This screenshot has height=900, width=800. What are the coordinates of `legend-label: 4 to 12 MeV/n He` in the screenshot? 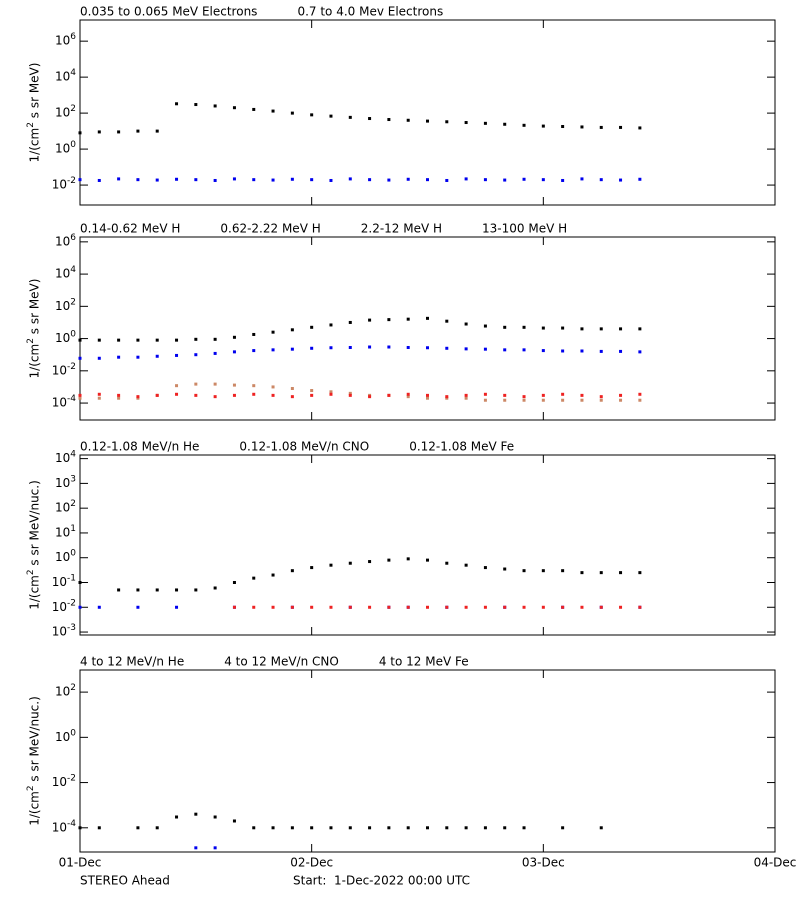 It's located at (132, 662).